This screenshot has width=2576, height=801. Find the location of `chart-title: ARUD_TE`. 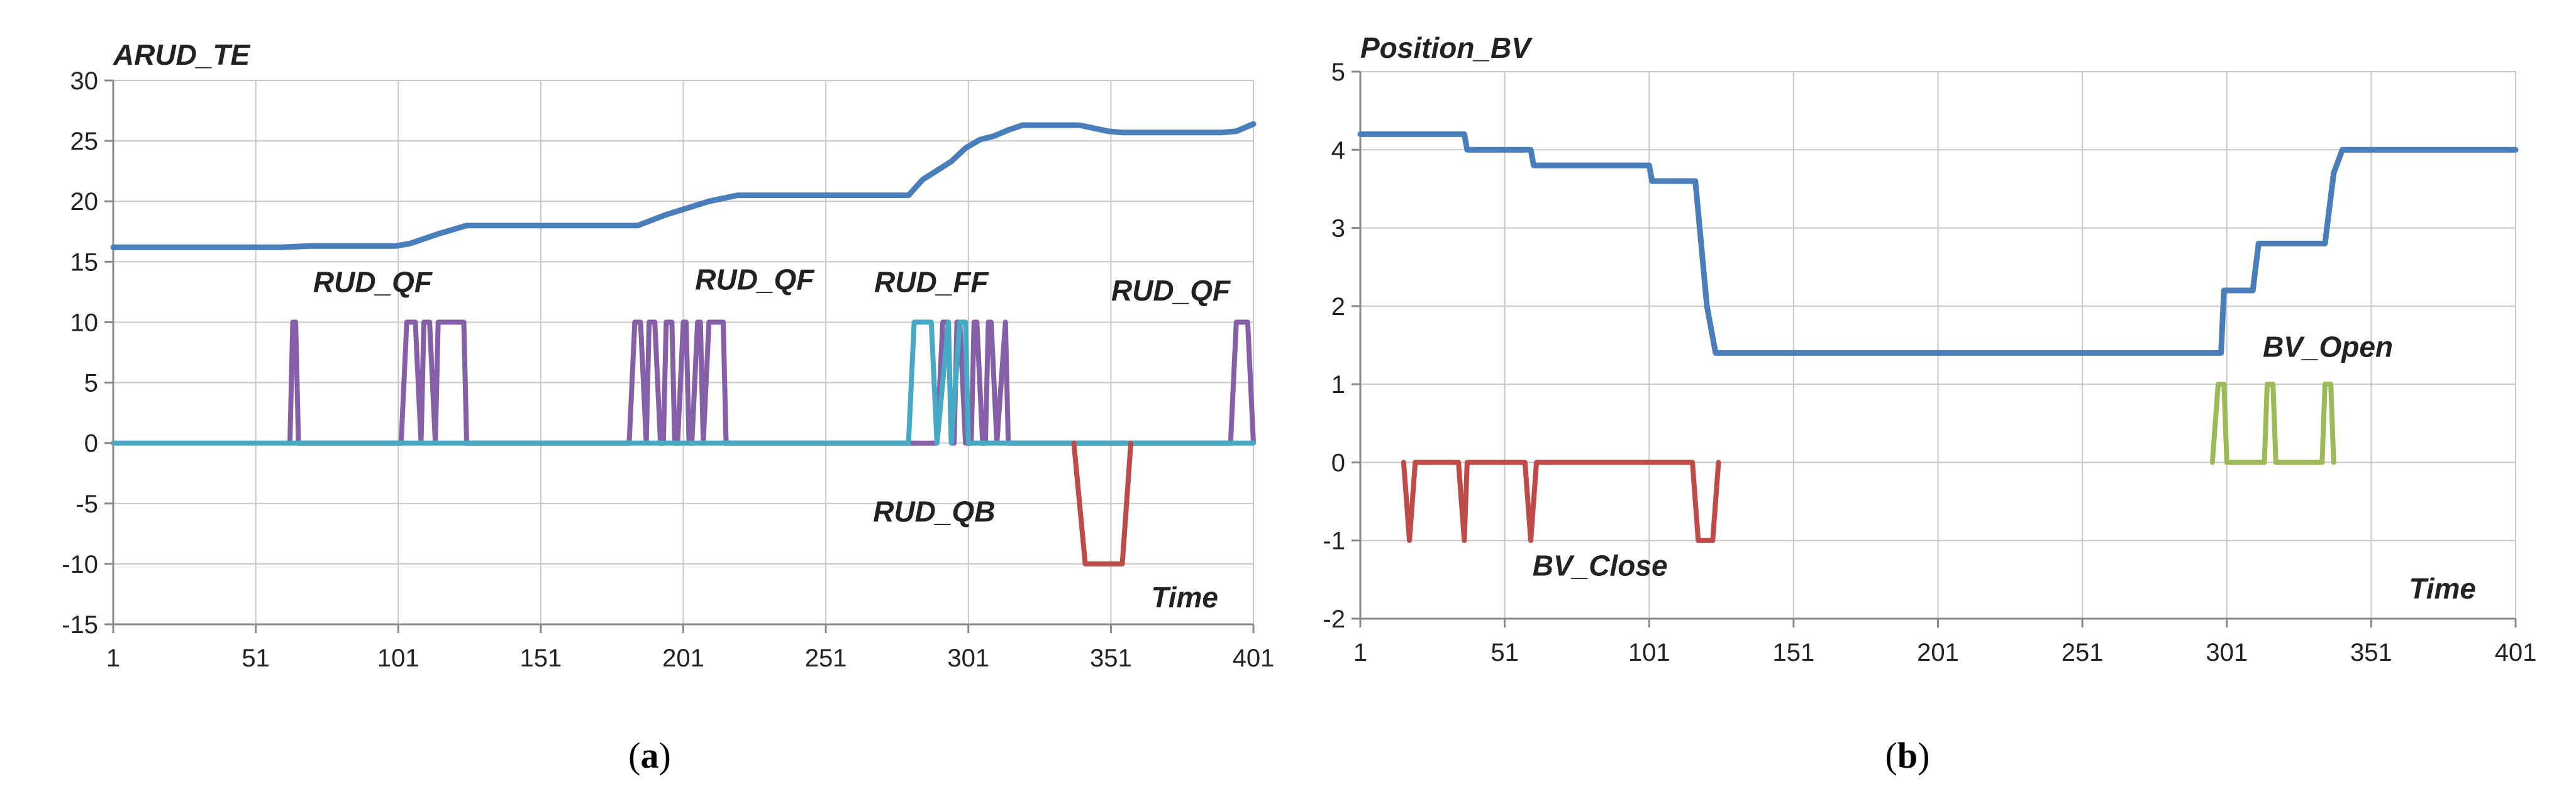

chart-title: ARUD_TE is located at coordinates (182, 54).